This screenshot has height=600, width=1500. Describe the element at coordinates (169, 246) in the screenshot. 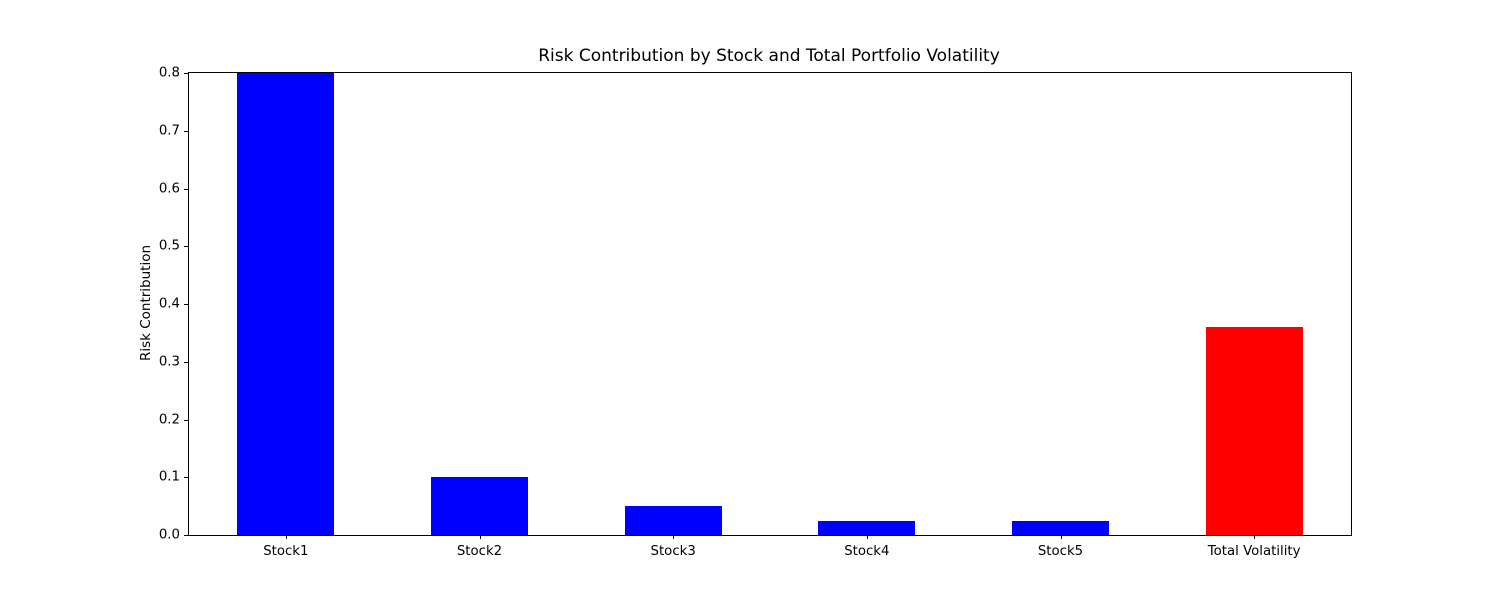

I see `y-tick-label-0.5: 0.5` at that location.